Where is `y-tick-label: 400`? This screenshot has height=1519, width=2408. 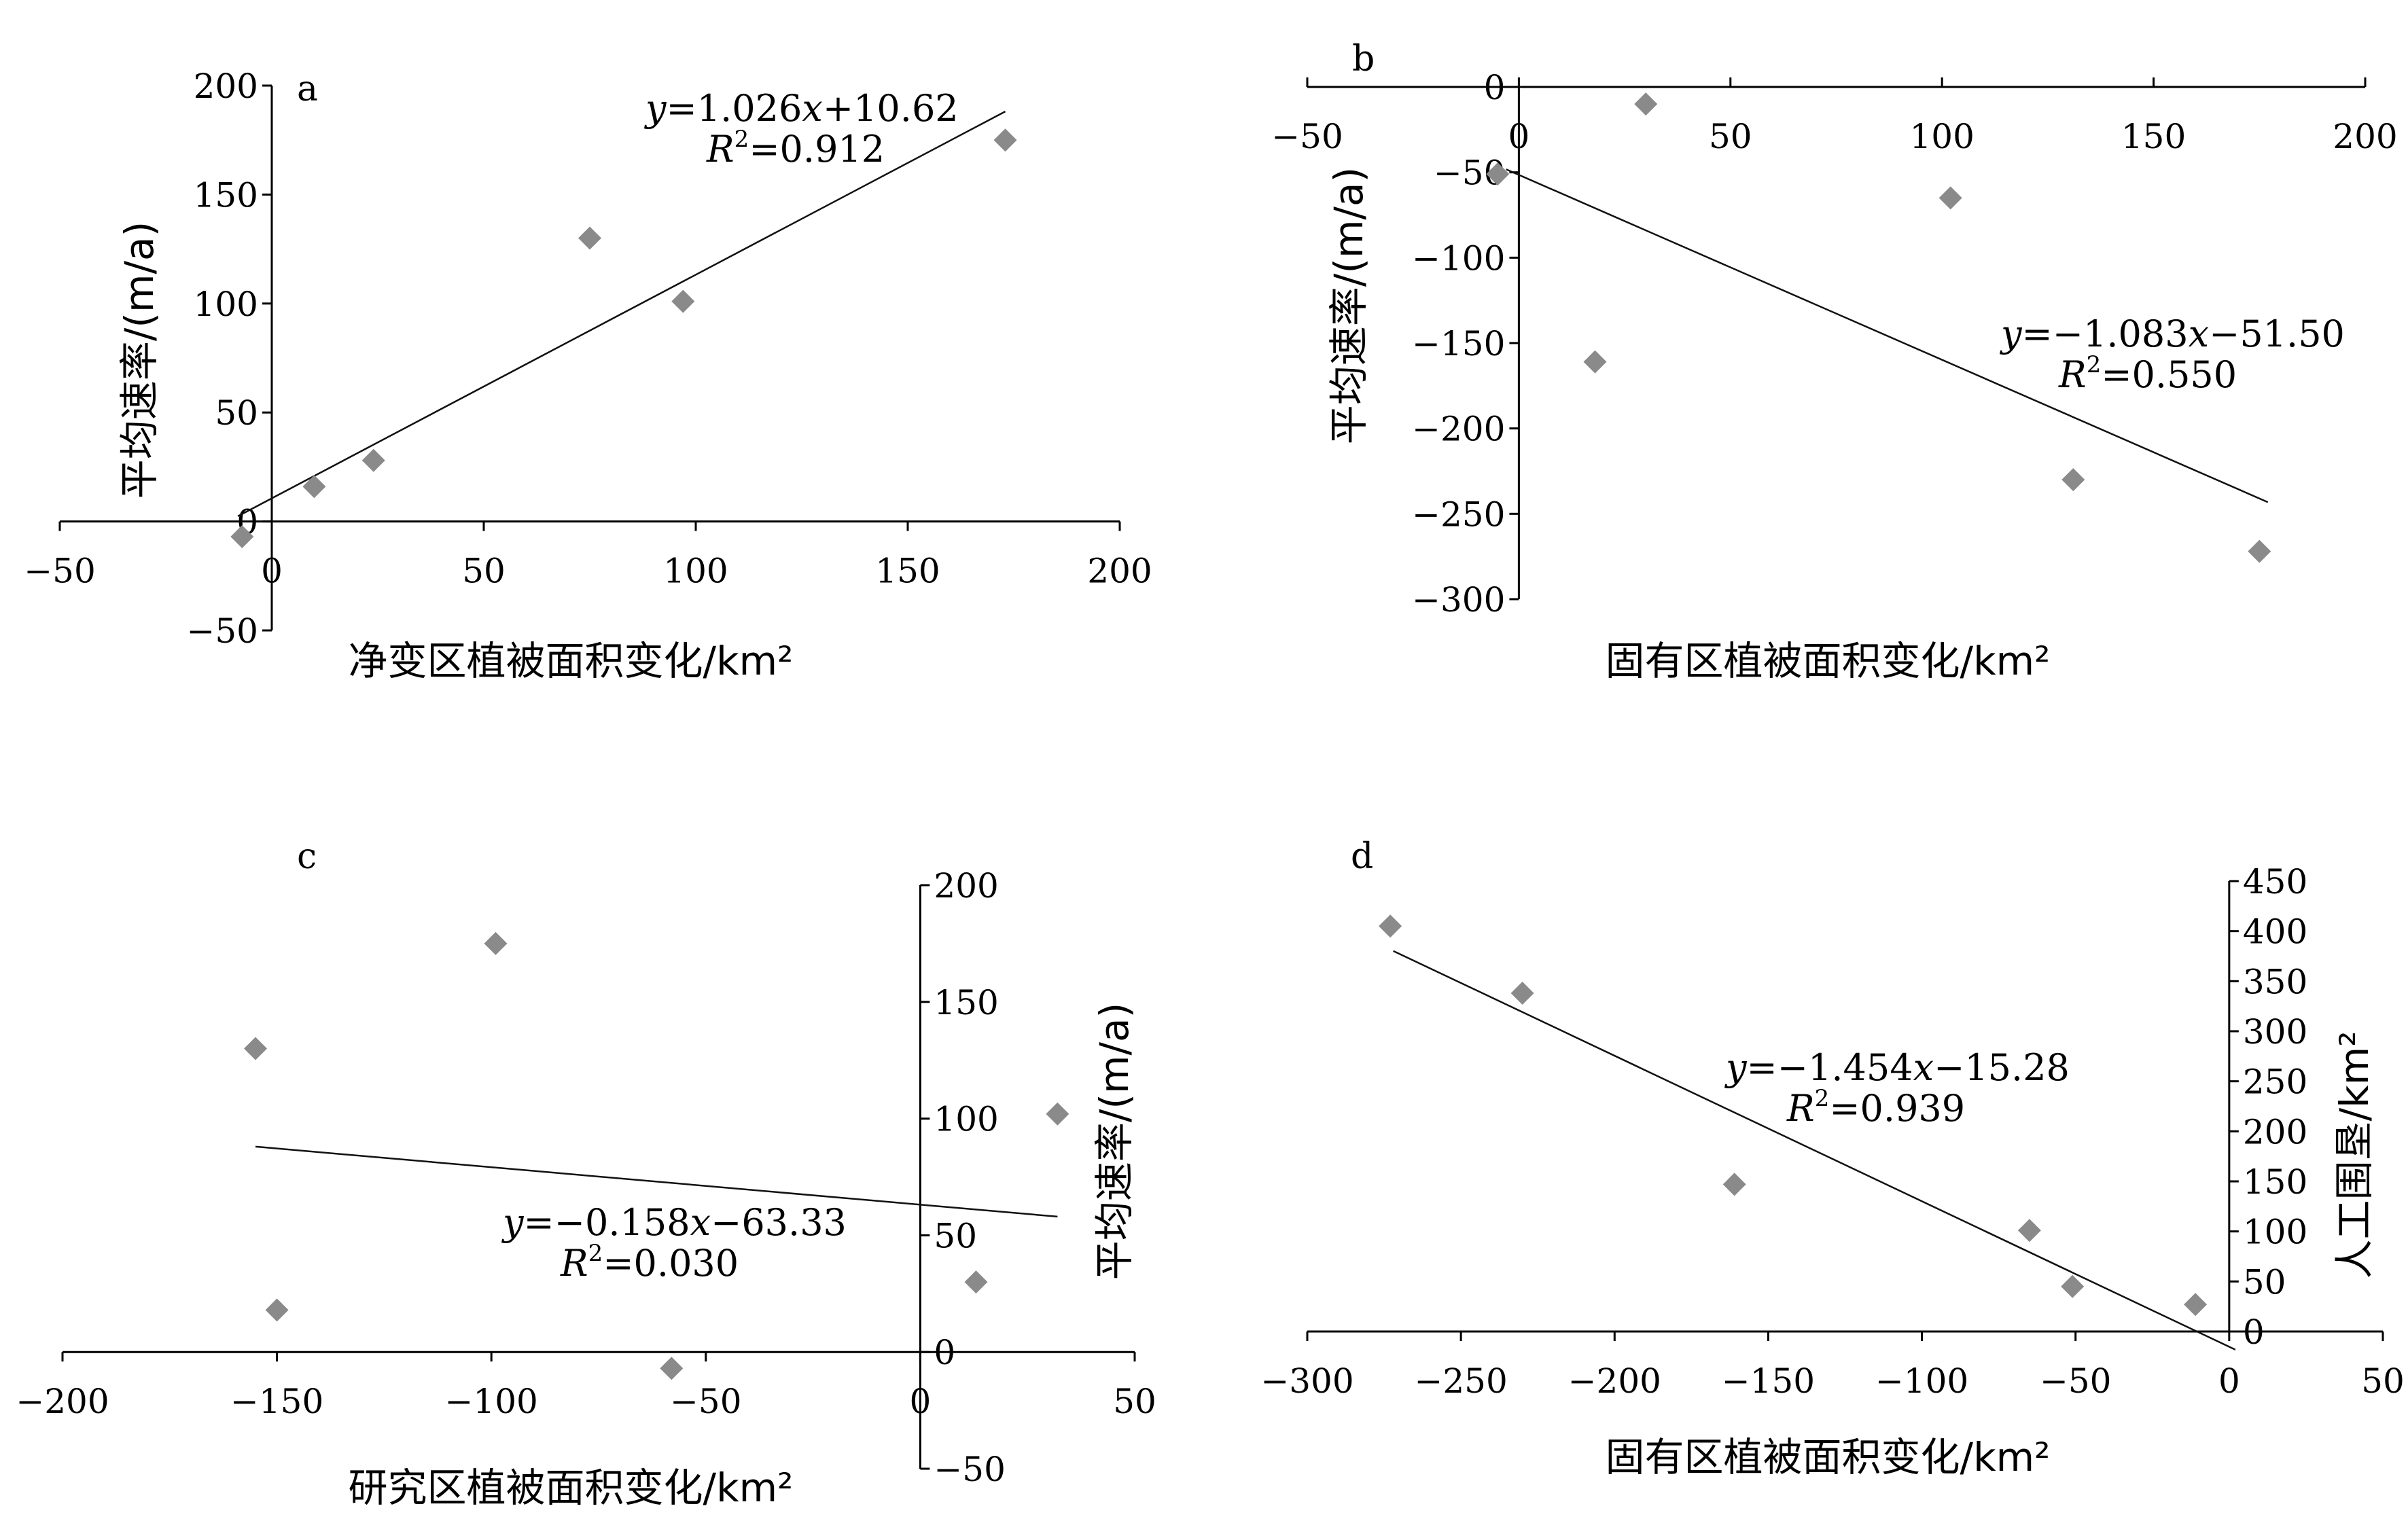 y-tick-label: 400 is located at coordinates (2275, 932).